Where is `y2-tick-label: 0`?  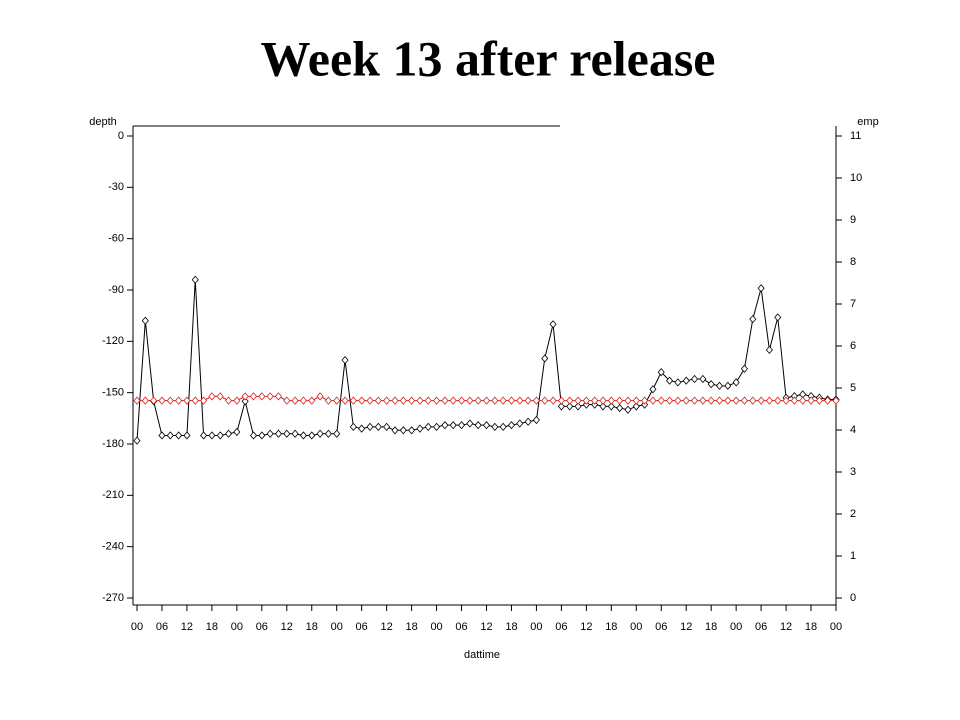 y2-tick-label: 0 is located at coordinates (853, 598).